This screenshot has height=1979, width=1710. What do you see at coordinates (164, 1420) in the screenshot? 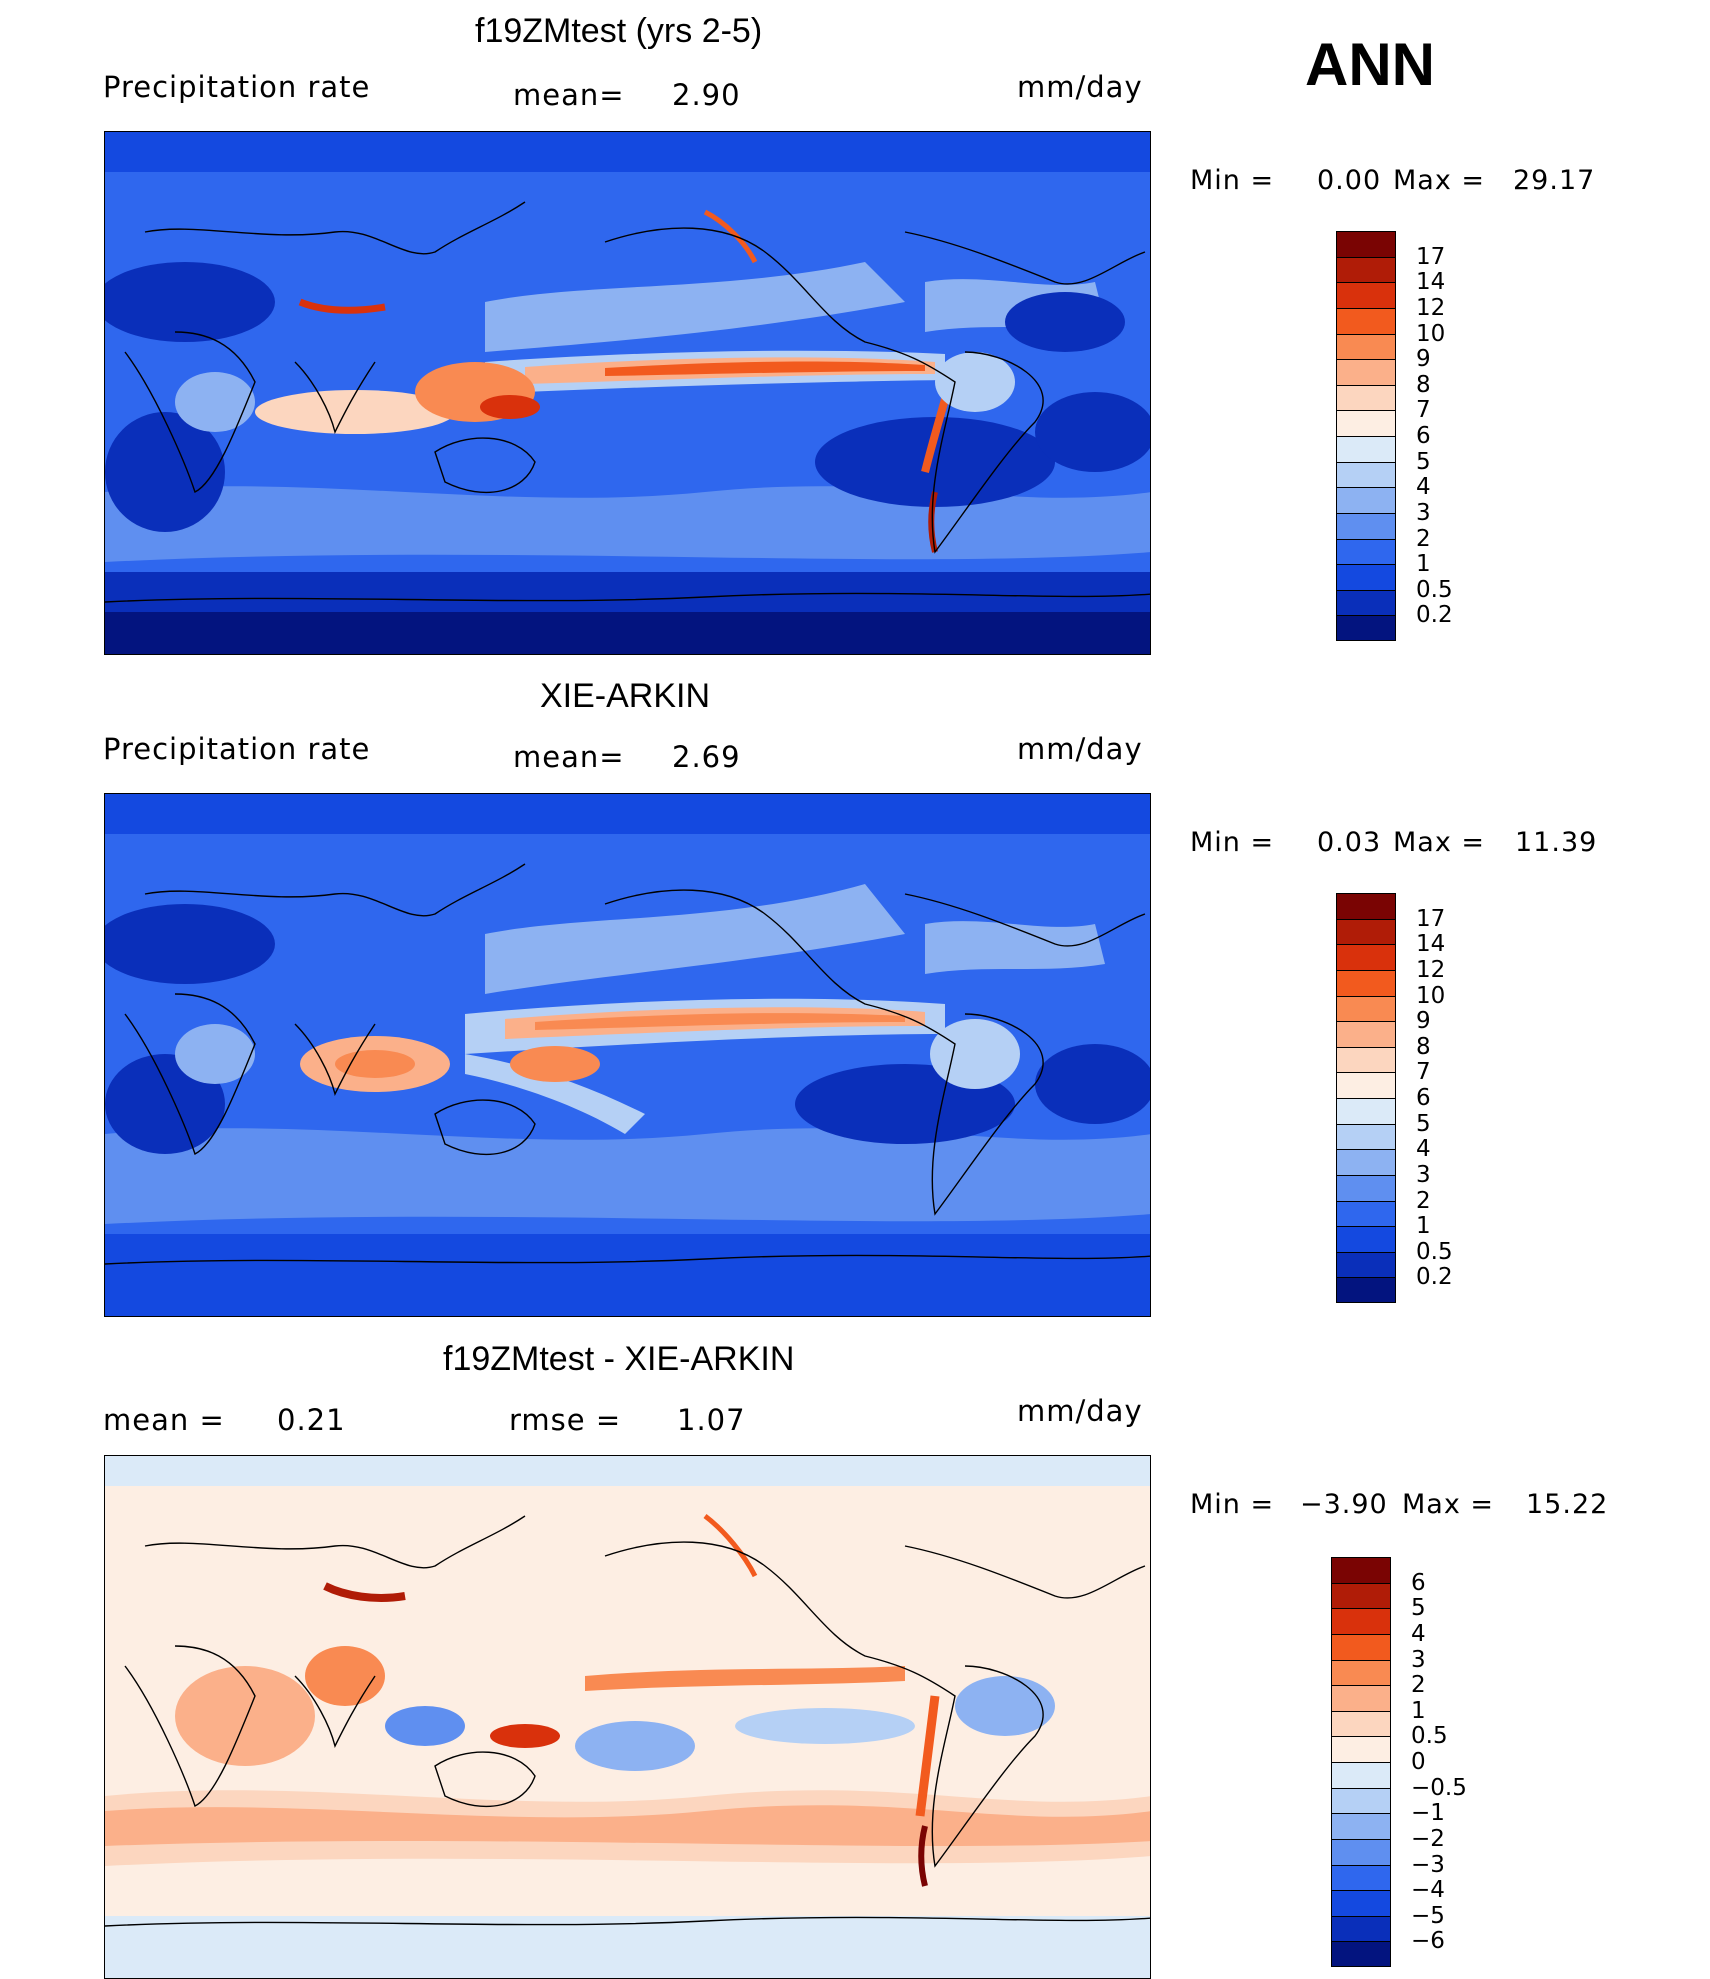
I see `mean-label: mean =` at bounding box center [164, 1420].